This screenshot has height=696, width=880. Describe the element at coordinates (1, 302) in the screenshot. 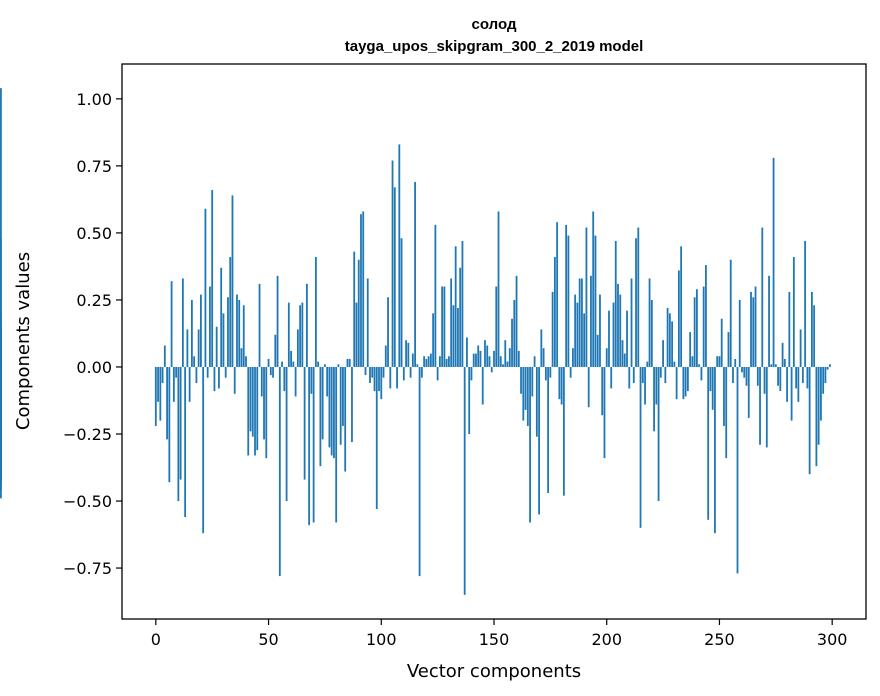

I see `bar-undefined` at that location.